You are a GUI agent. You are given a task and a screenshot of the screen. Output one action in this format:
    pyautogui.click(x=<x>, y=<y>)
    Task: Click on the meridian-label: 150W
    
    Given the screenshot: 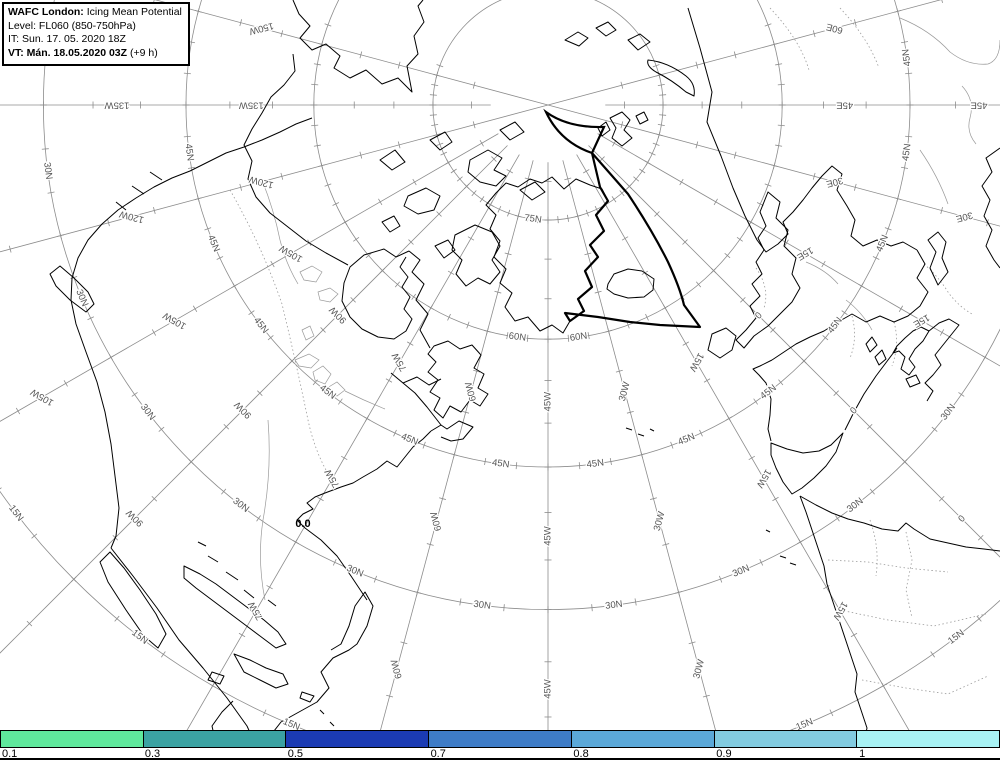 What is the action you would take?
    pyautogui.click(x=261, y=28)
    